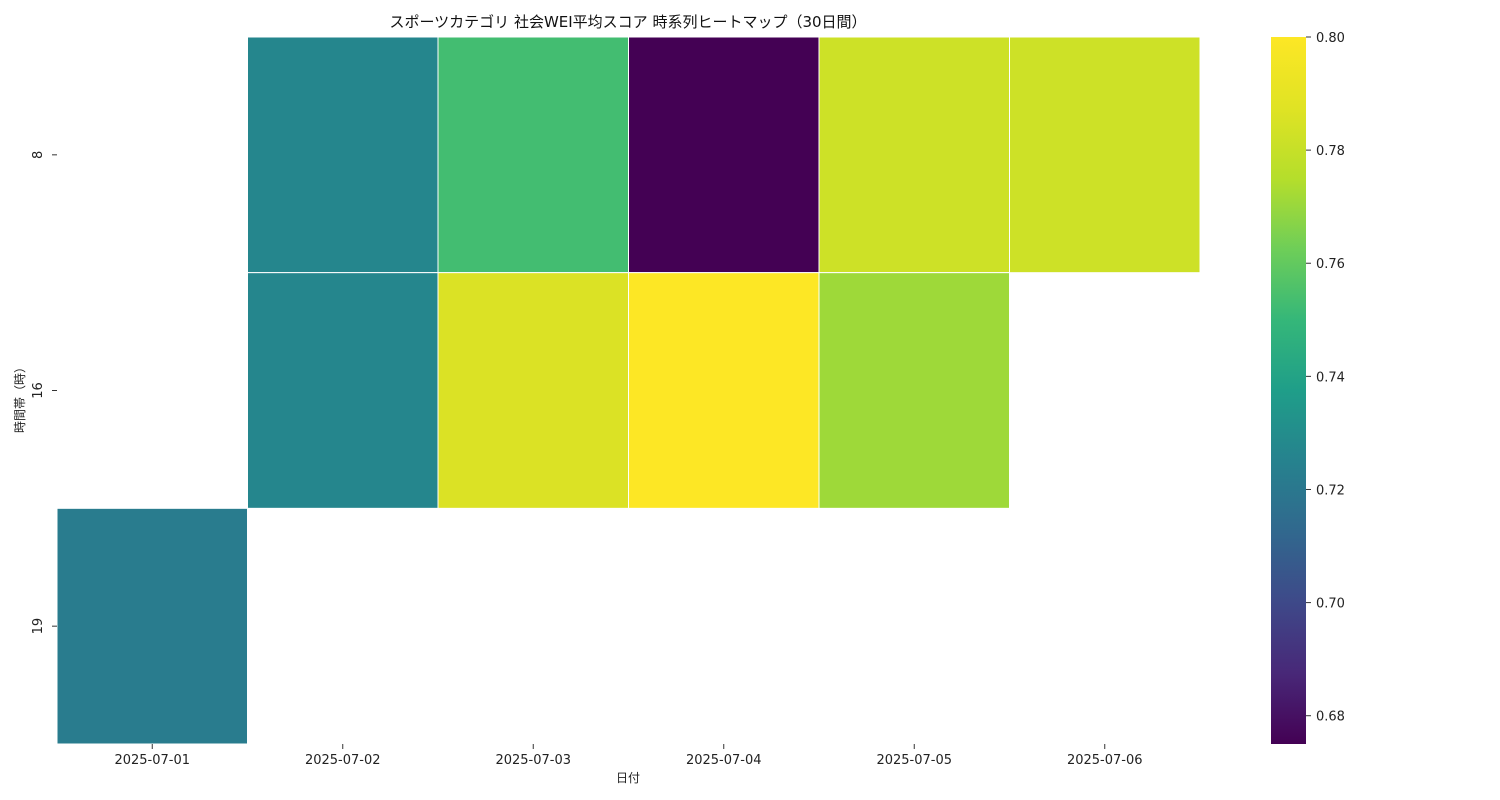 The height and width of the screenshot is (800, 1500). I want to click on y-tick-label: 8, so click(38, 155).